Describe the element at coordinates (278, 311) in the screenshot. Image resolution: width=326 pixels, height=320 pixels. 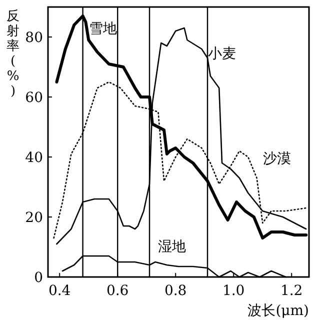
I see `x-axis-title: 波长(μm)` at that location.